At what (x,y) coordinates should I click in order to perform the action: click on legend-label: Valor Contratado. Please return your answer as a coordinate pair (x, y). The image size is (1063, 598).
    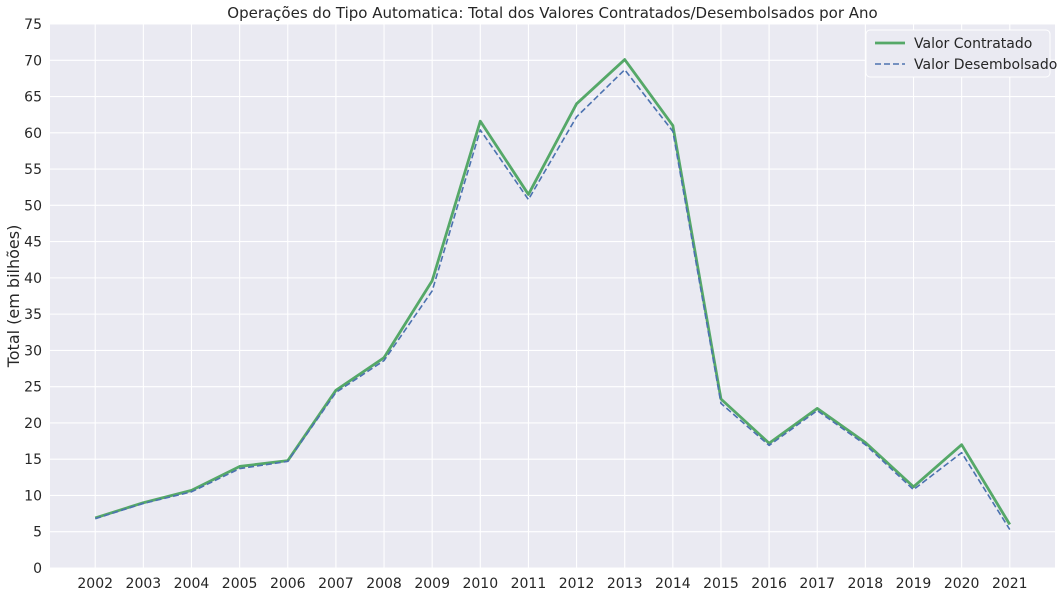
    Looking at the image, I should click on (973, 44).